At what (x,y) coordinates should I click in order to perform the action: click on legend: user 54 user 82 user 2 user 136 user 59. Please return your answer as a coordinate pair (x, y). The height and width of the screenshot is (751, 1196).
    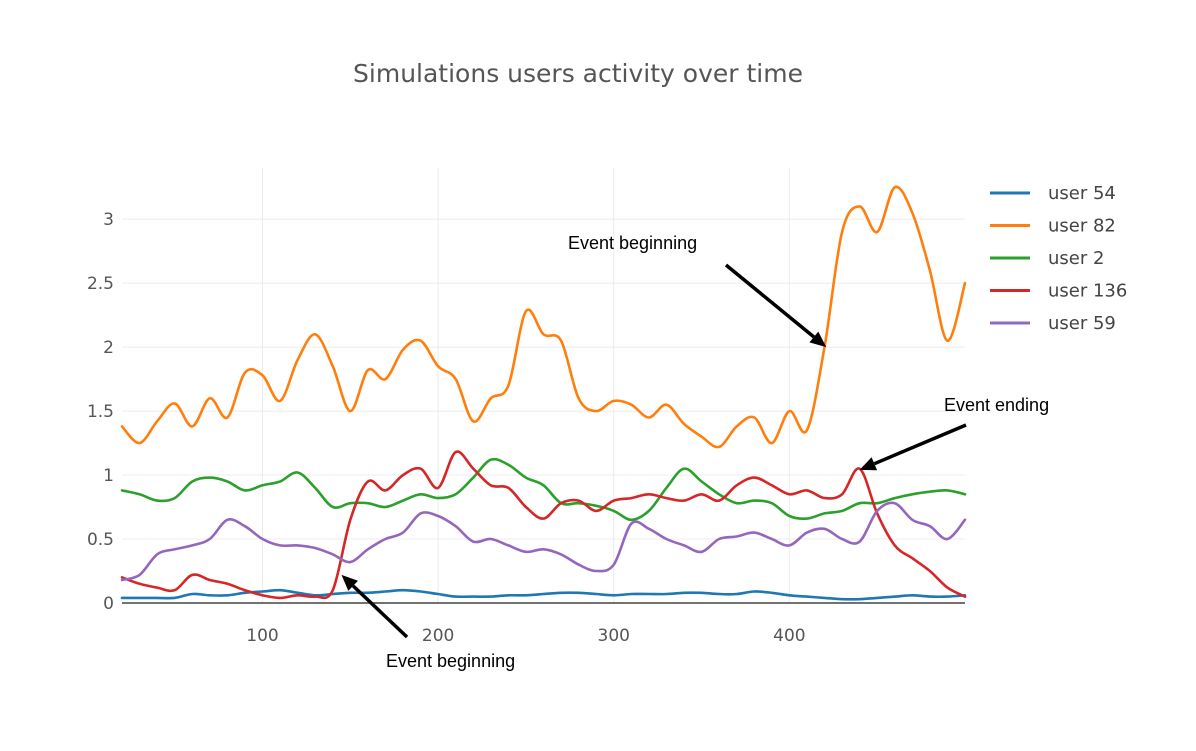
    Looking at the image, I should click on (1058, 258).